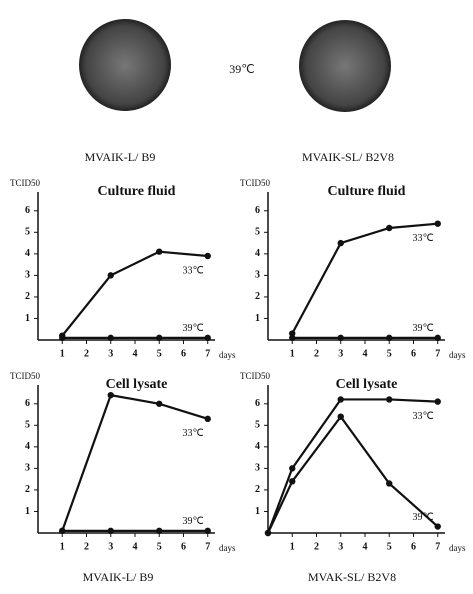  Describe the element at coordinates (352, 577) in the screenshot. I see `strain-label: MVAK-SL/ B2V8` at that location.